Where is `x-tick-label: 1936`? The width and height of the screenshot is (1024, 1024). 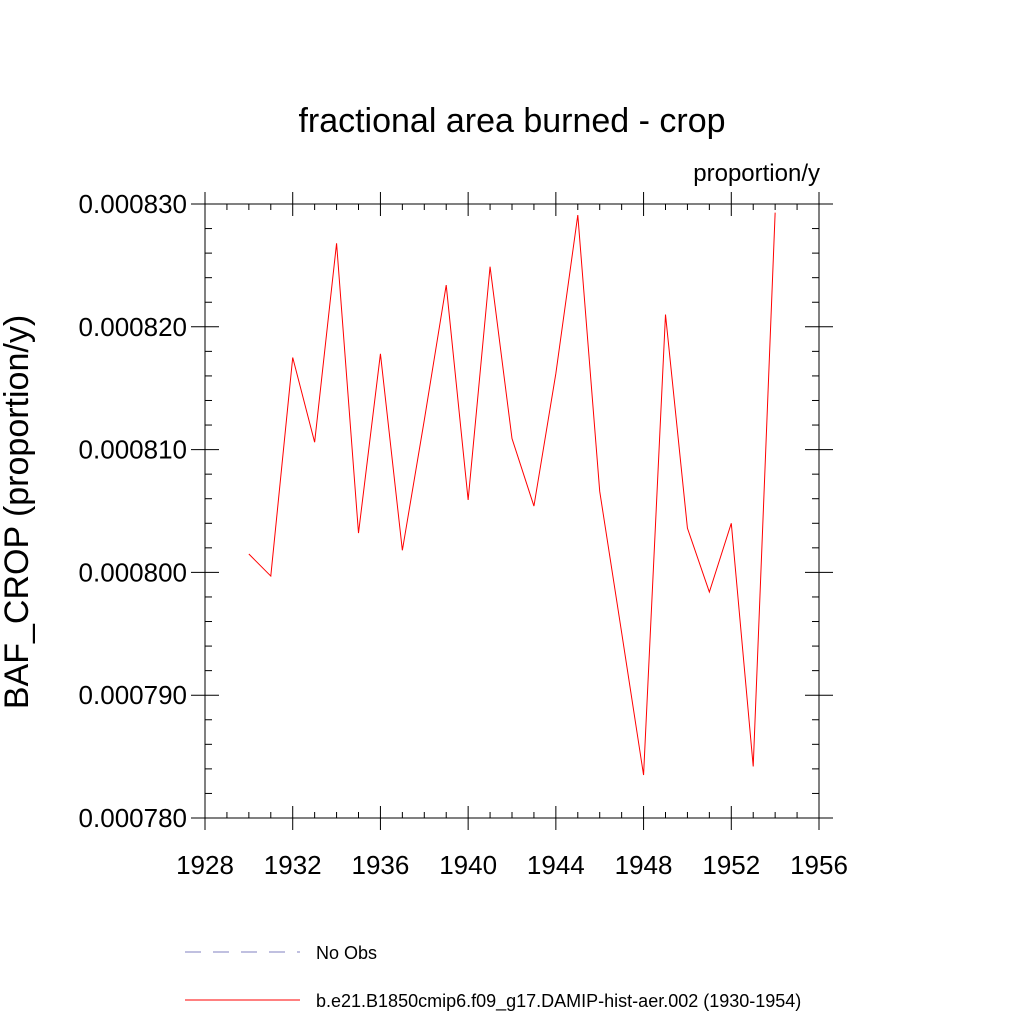 x-tick-label: 1936 is located at coordinates (381, 865).